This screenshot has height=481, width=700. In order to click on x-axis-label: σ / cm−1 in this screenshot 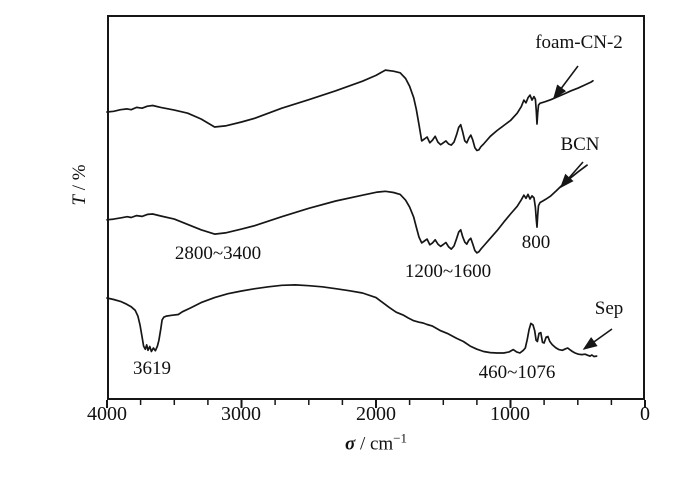, I will do `click(376, 442)`.